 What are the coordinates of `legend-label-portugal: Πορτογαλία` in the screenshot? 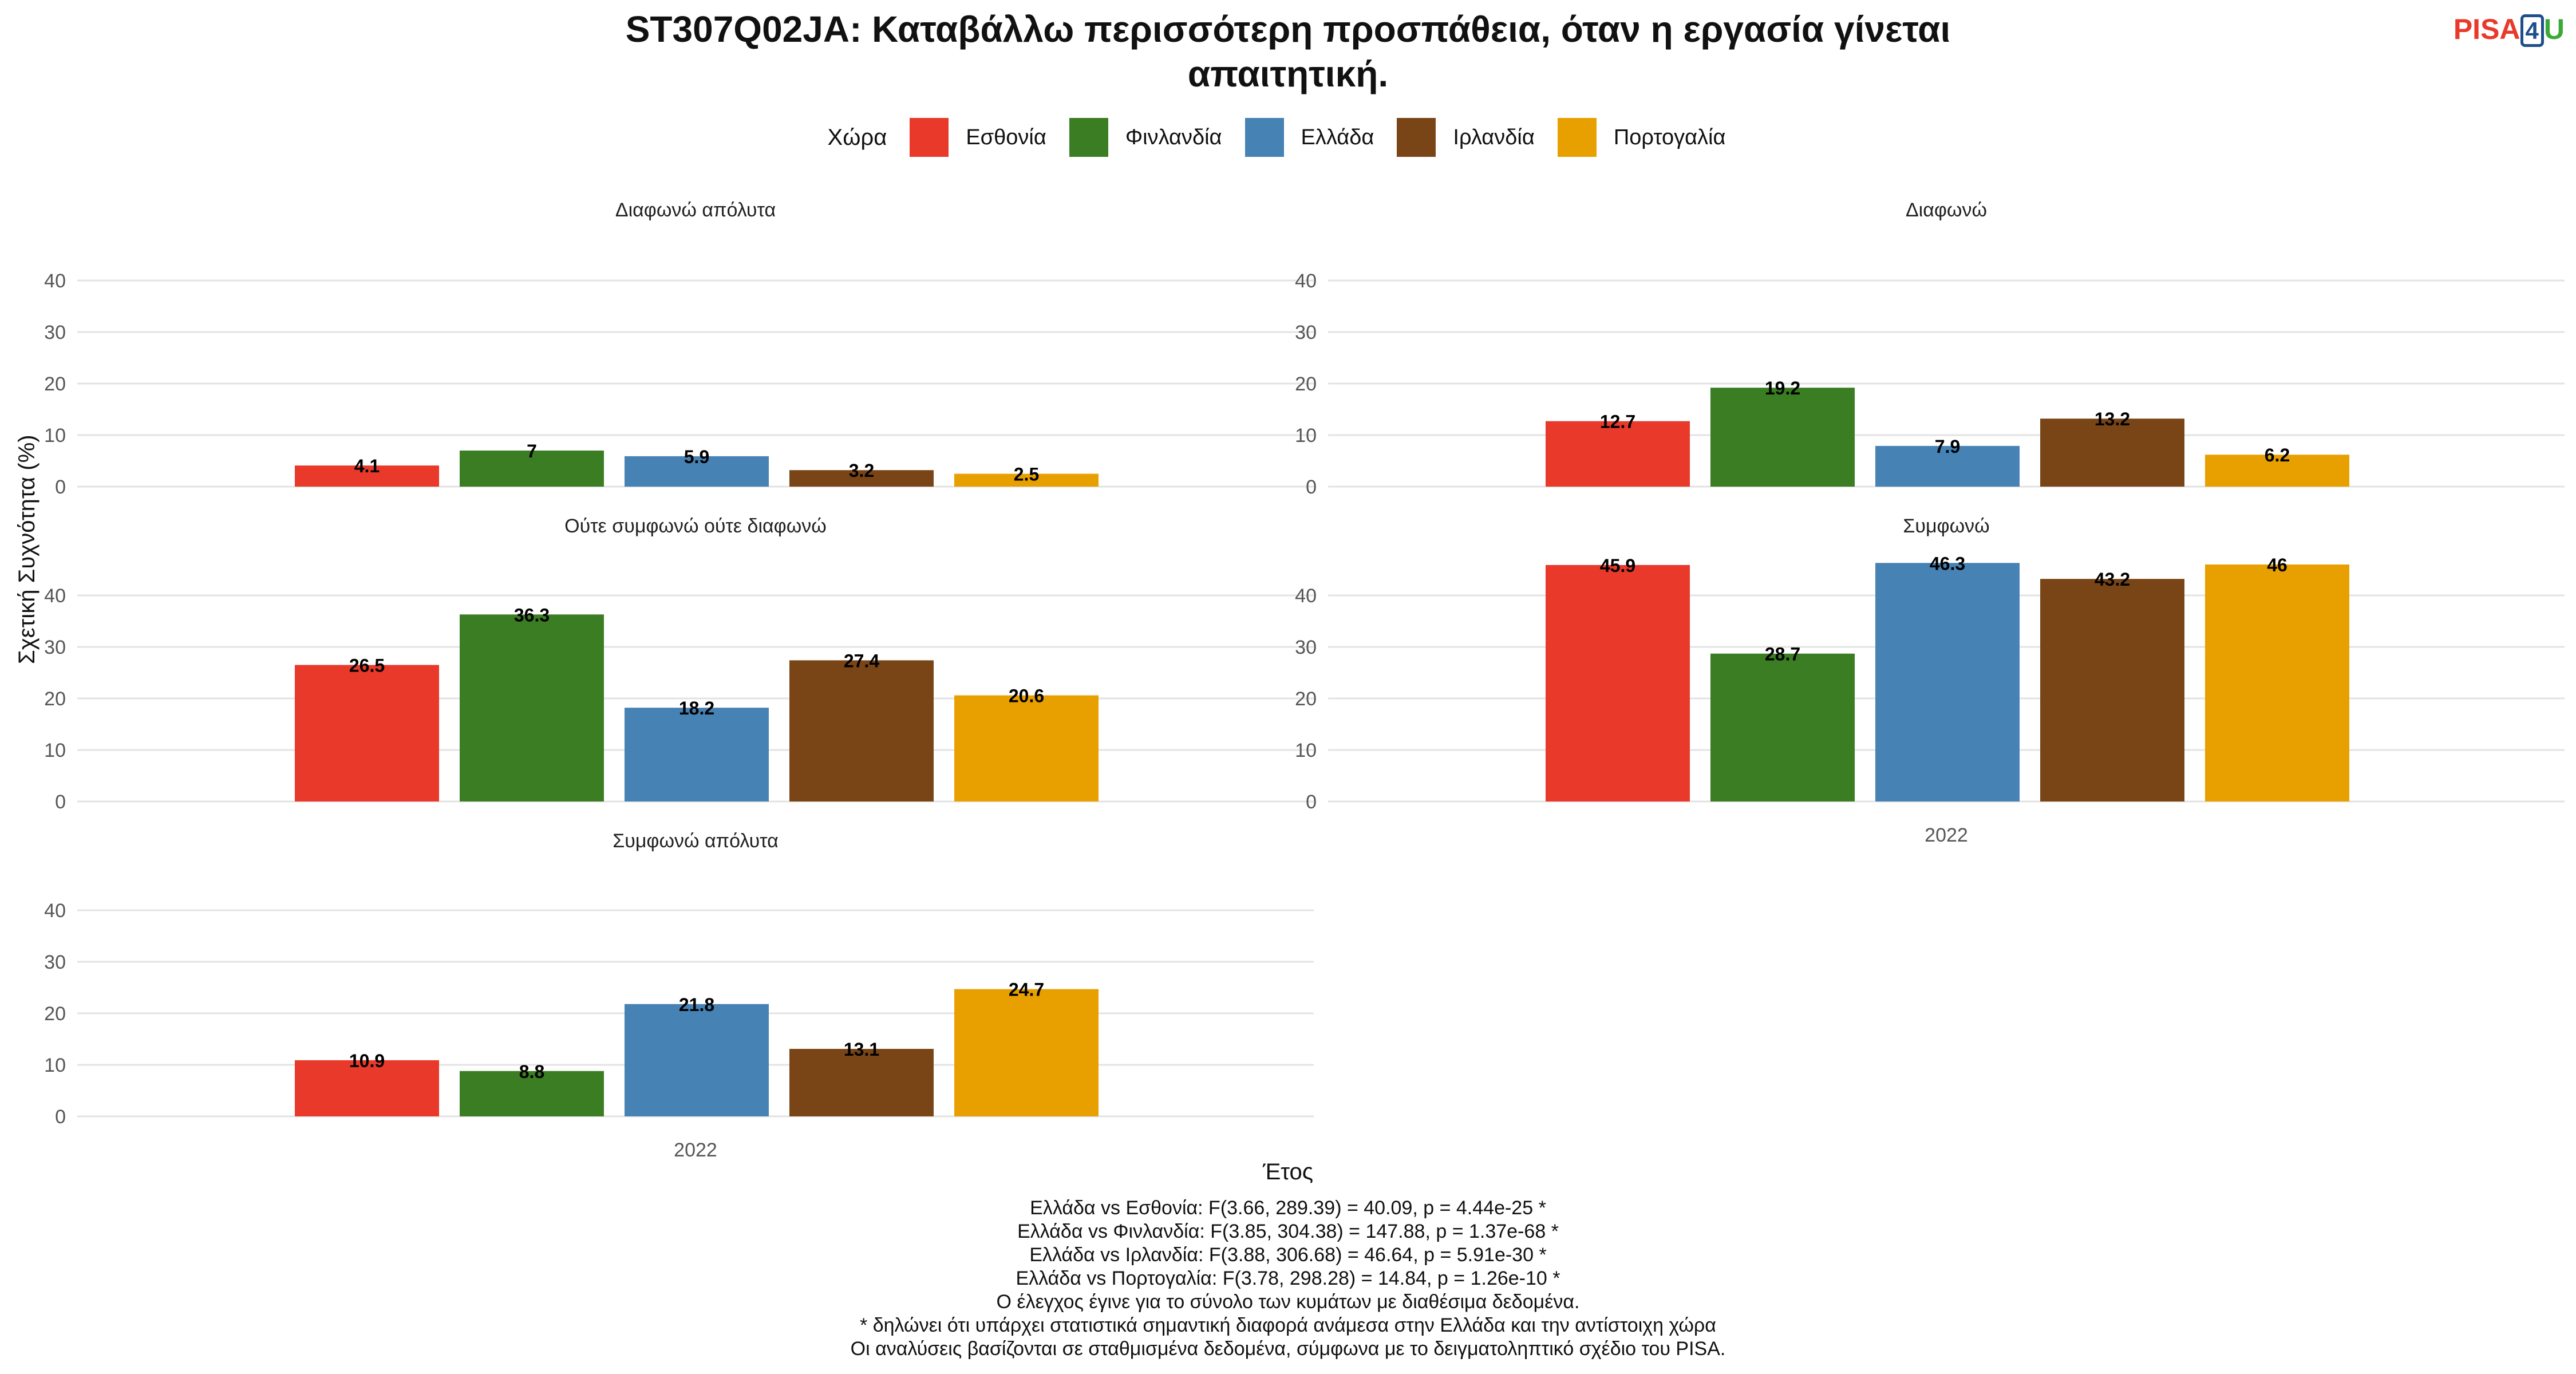 It's located at (1669, 137).